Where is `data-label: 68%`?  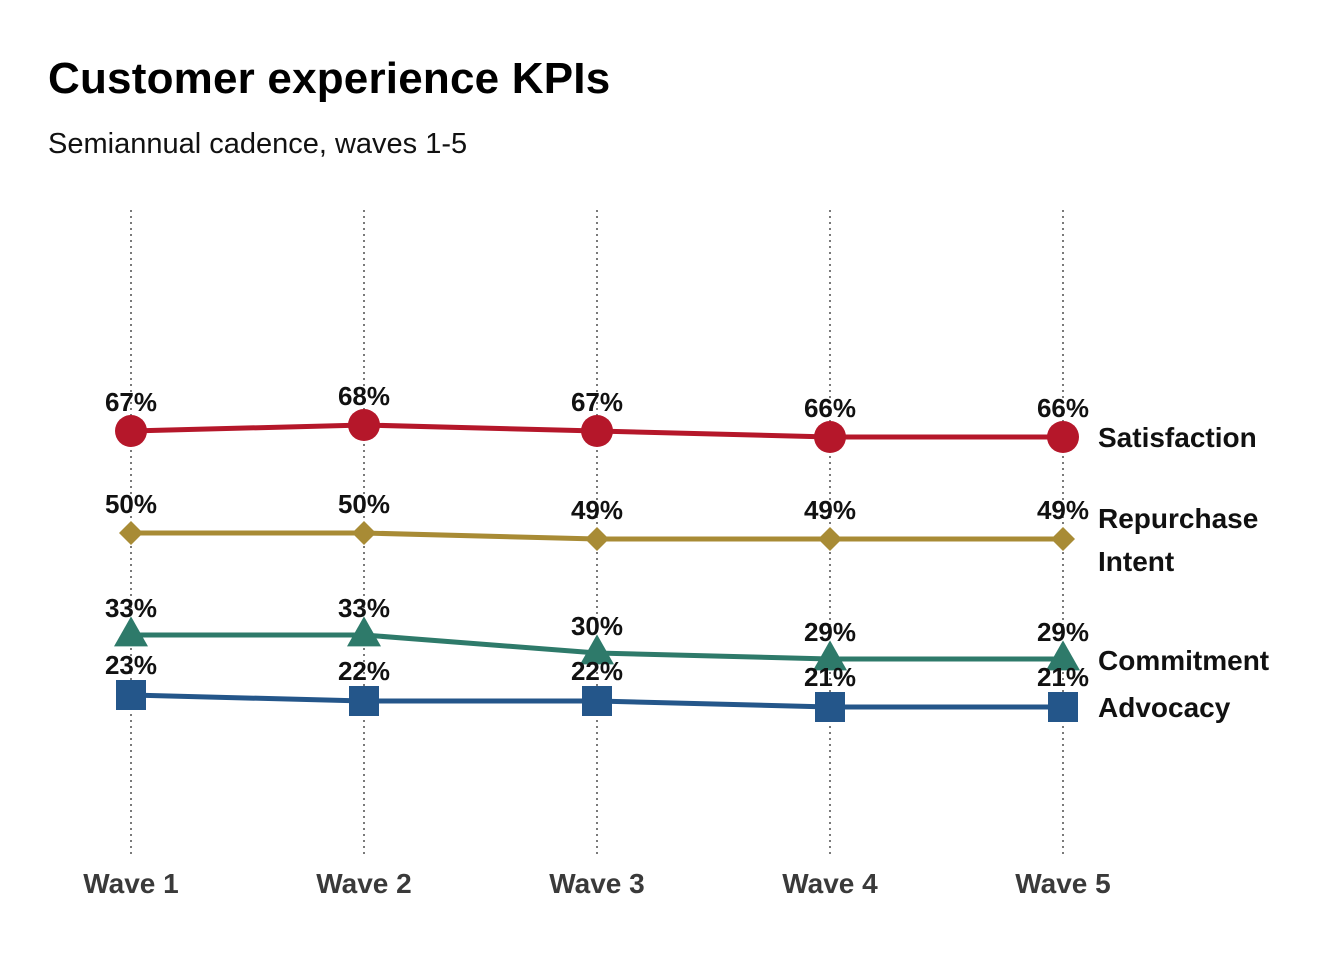 data-label: 68% is located at coordinates (364, 396).